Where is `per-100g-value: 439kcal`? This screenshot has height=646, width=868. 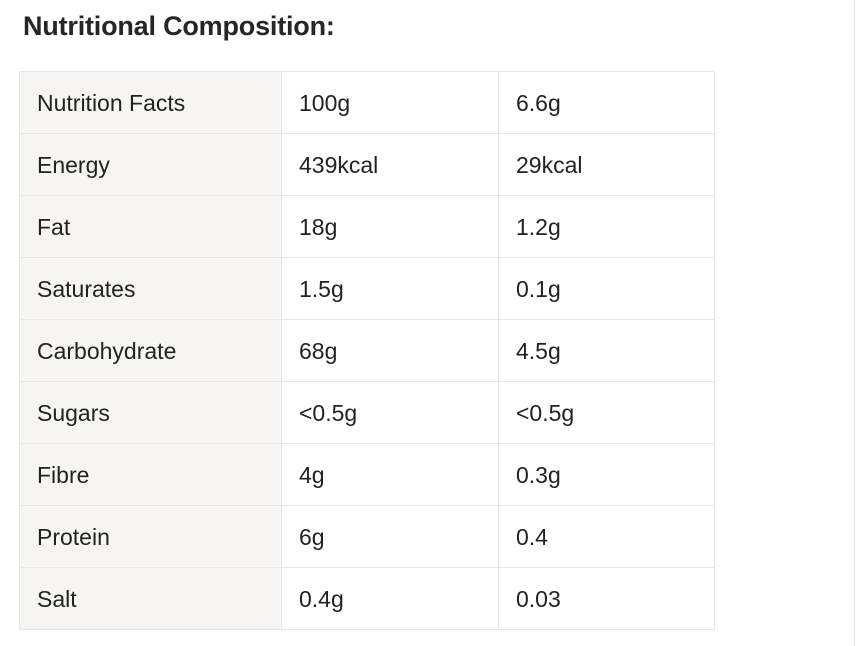 per-100g-value: 439kcal is located at coordinates (390, 164).